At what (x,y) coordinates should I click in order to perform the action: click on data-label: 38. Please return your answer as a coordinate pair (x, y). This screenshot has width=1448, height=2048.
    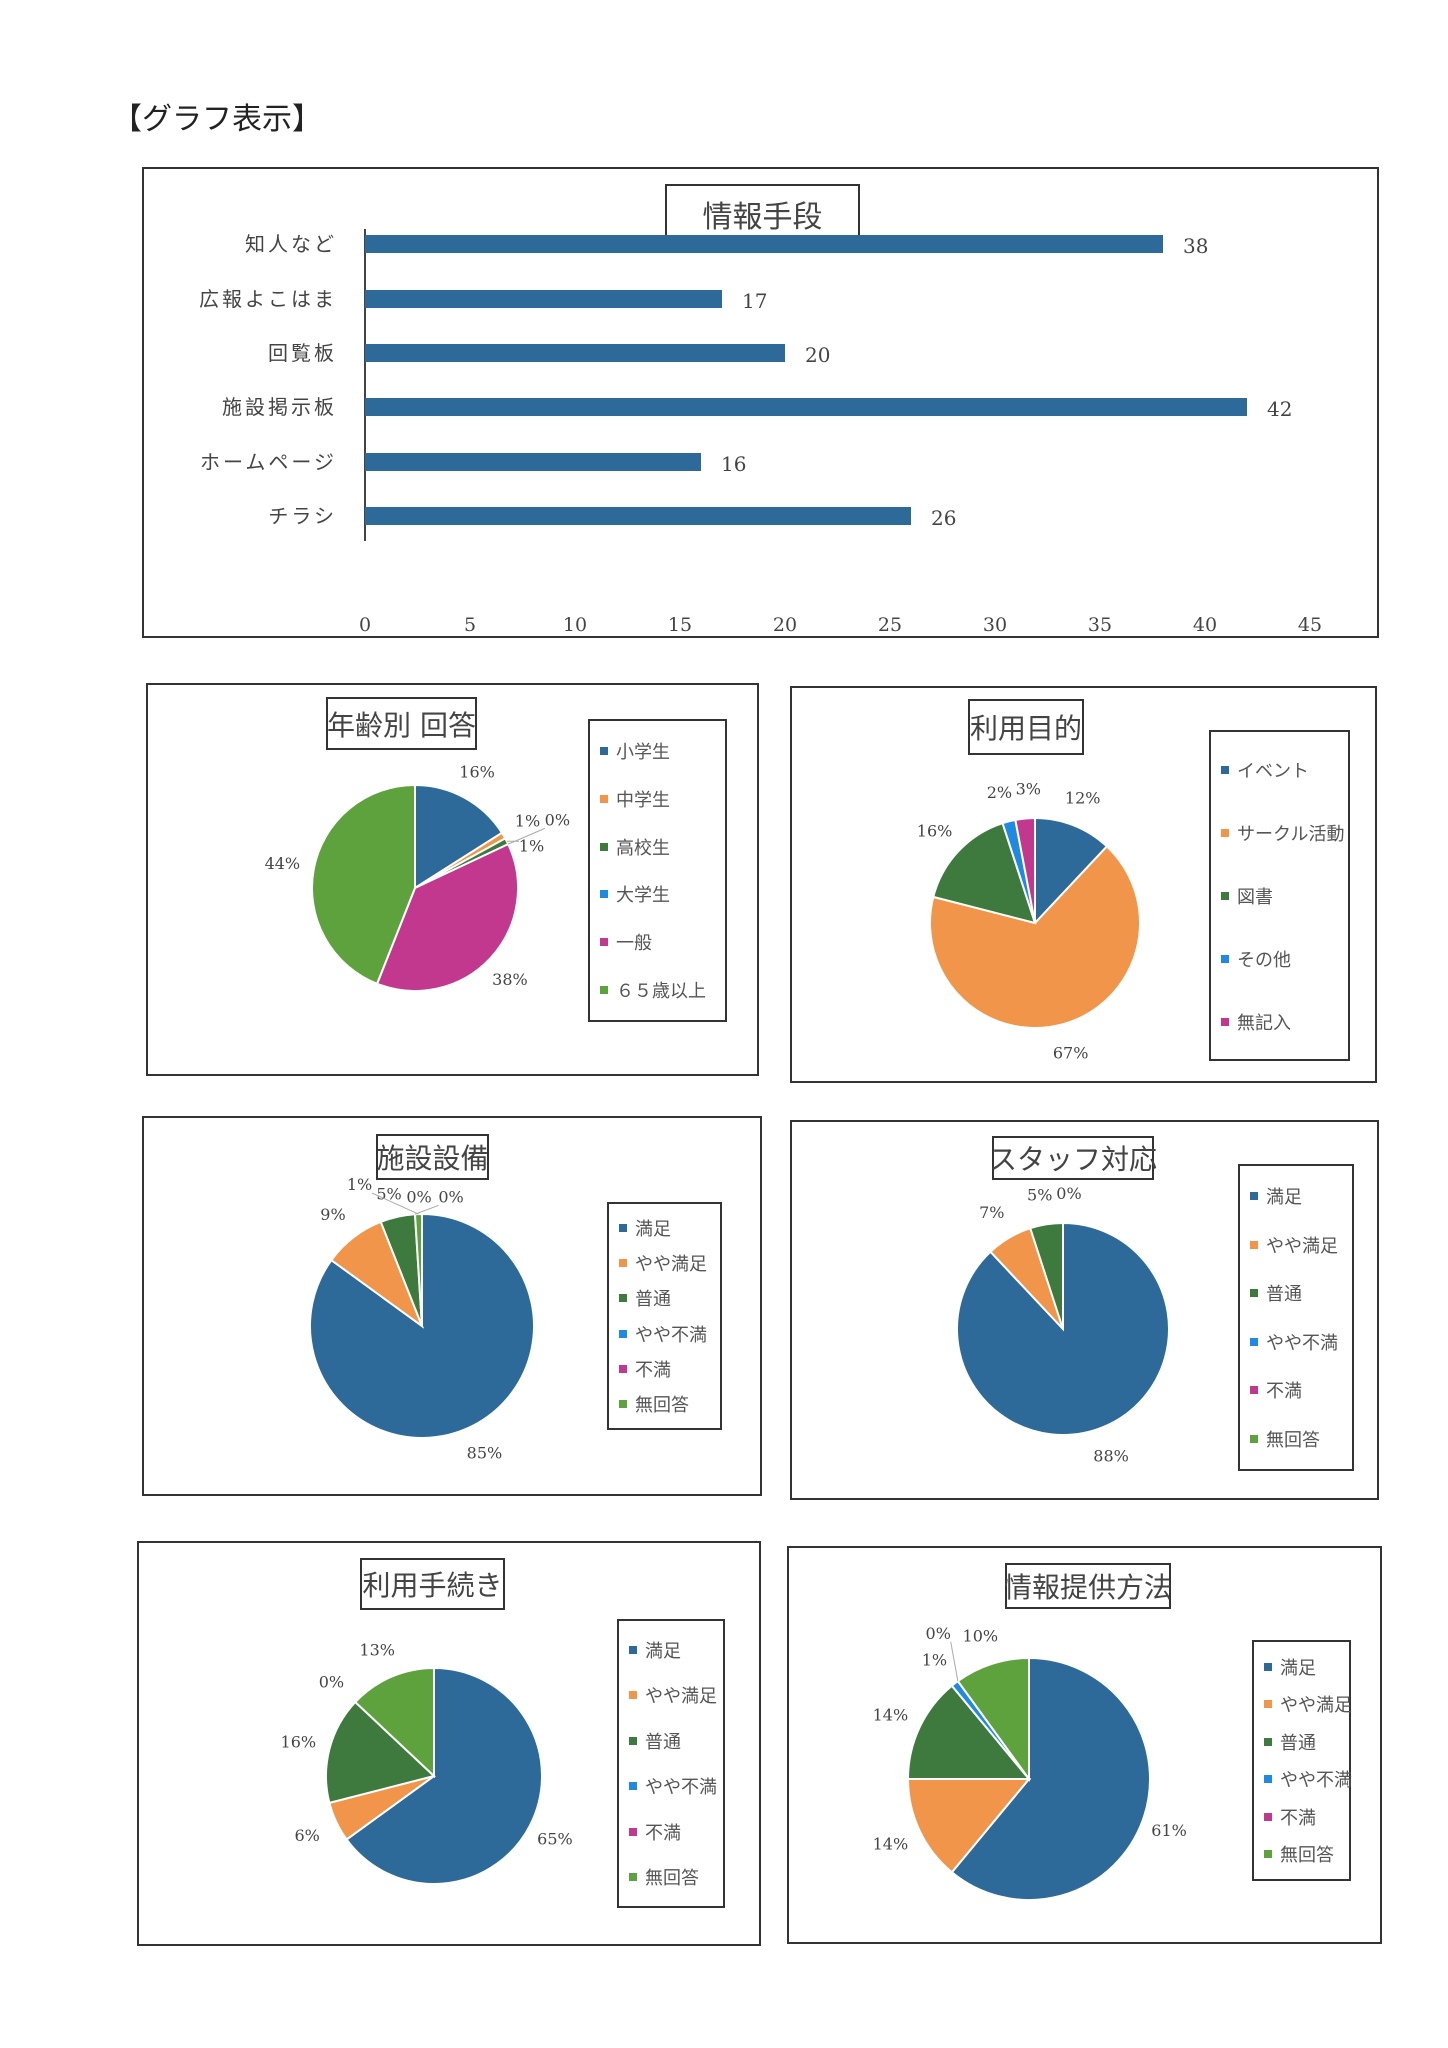
    Looking at the image, I should click on (1195, 246).